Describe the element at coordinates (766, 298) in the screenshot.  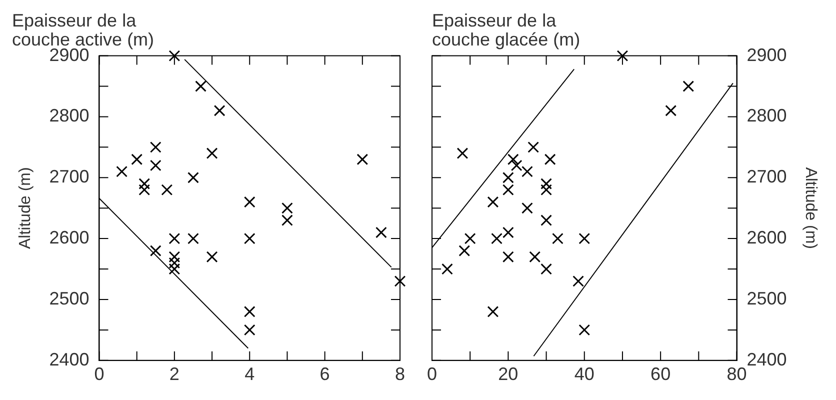
I see `y2-tick-label: 2500` at that location.